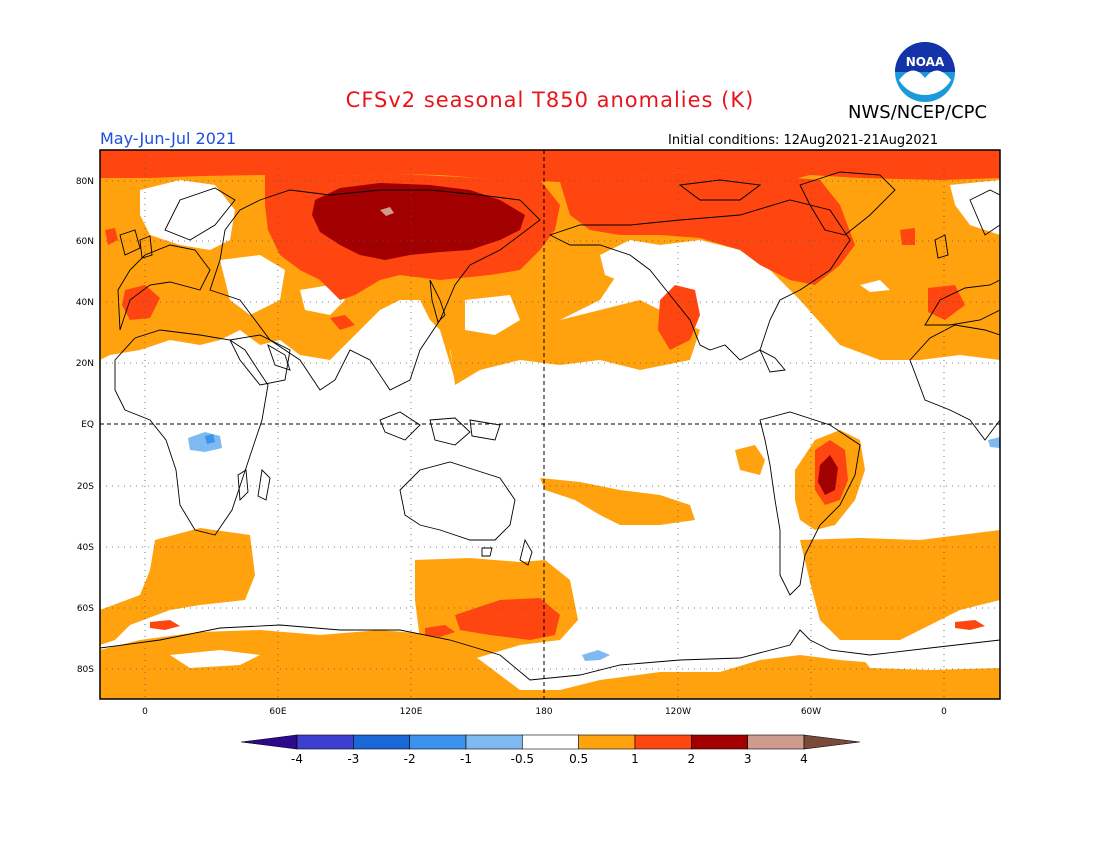  I want to click on colorbar-tick-label: -0.5, so click(522, 759).